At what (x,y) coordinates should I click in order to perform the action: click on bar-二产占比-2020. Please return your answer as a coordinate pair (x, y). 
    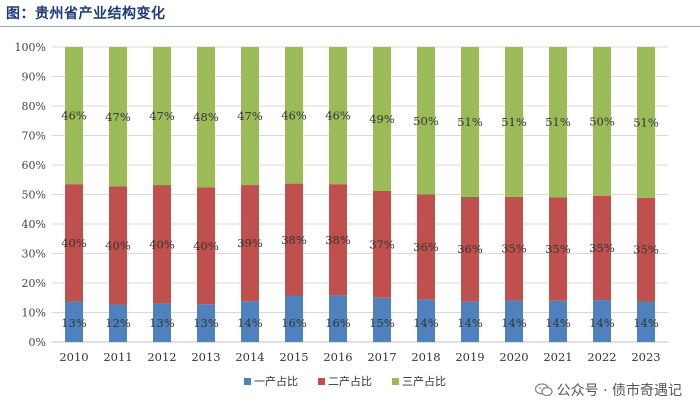
    Looking at the image, I should click on (514, 248).